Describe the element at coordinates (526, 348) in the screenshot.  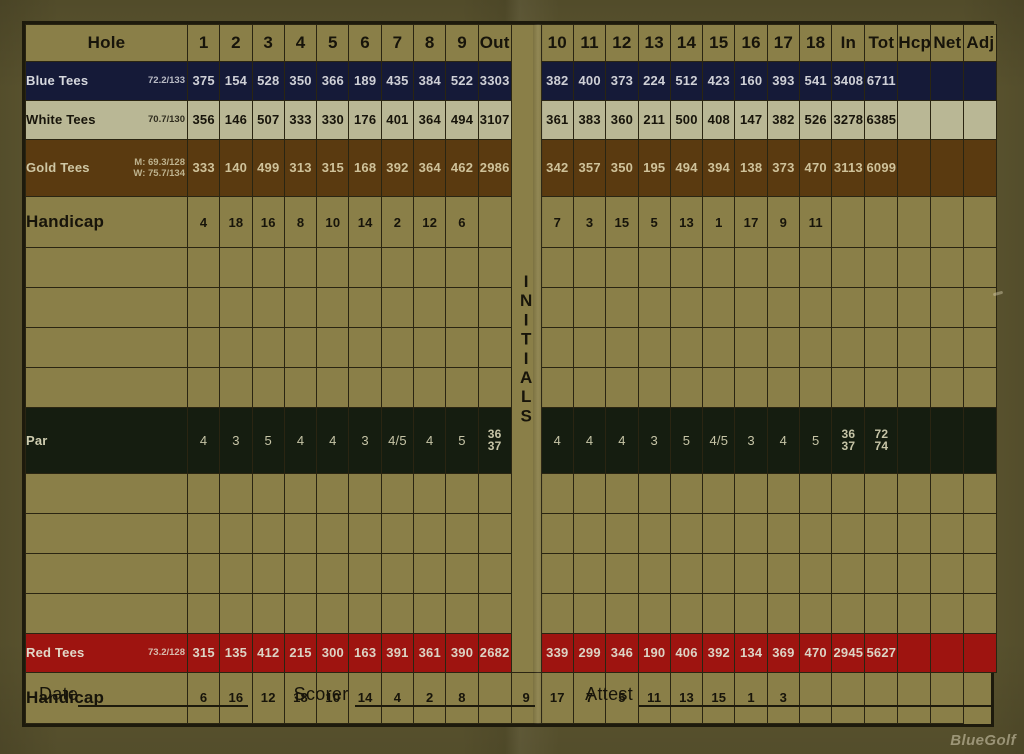
I see `initials-column: INITIALS` at that location.